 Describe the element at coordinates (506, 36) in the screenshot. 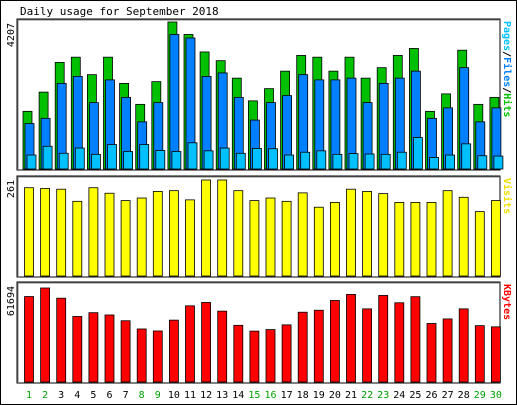

I see `legend-0-part-0: Pages` at that location.